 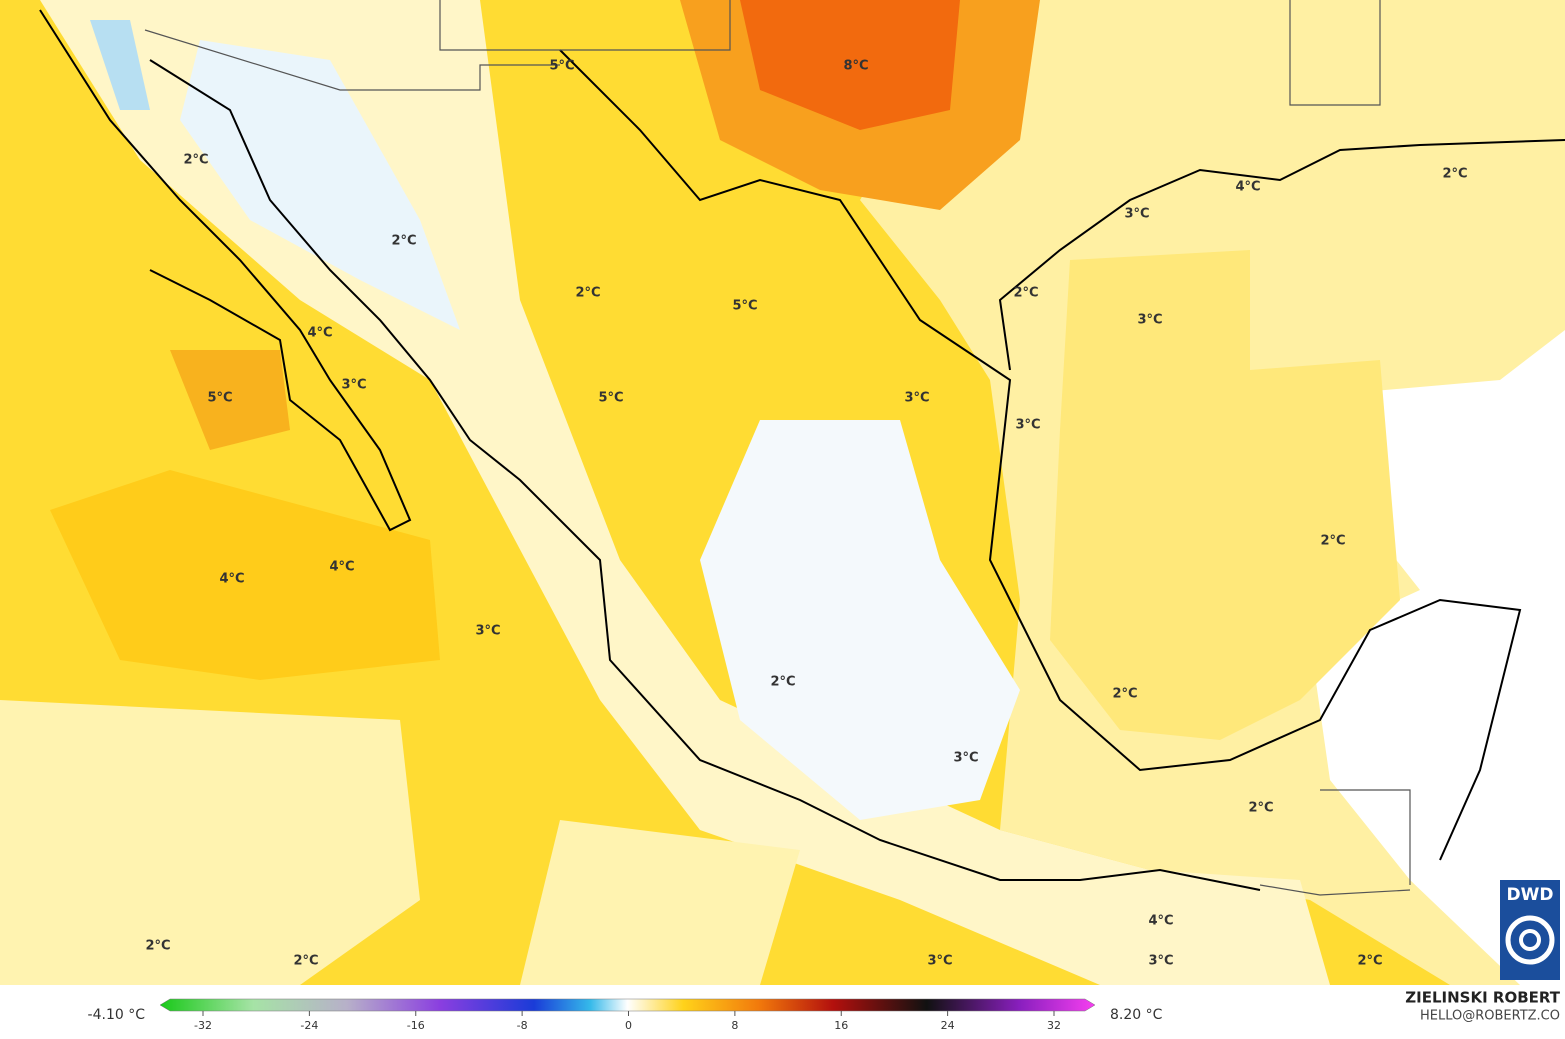 I want to click on logo-swirl, so click(x=1530, y=940).